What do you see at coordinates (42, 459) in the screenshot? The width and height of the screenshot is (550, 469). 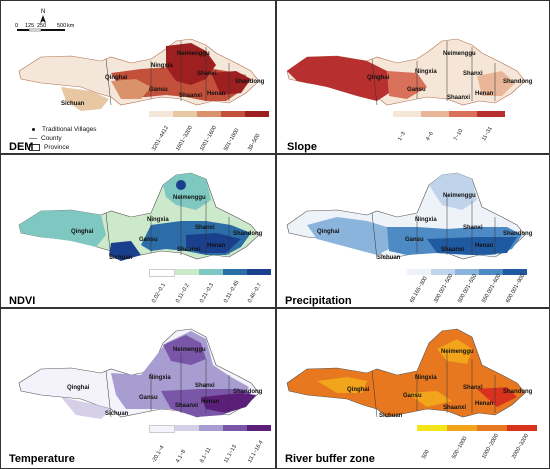 I see `panel-title-temperature: Temperature` at bounding box center [42, 459].